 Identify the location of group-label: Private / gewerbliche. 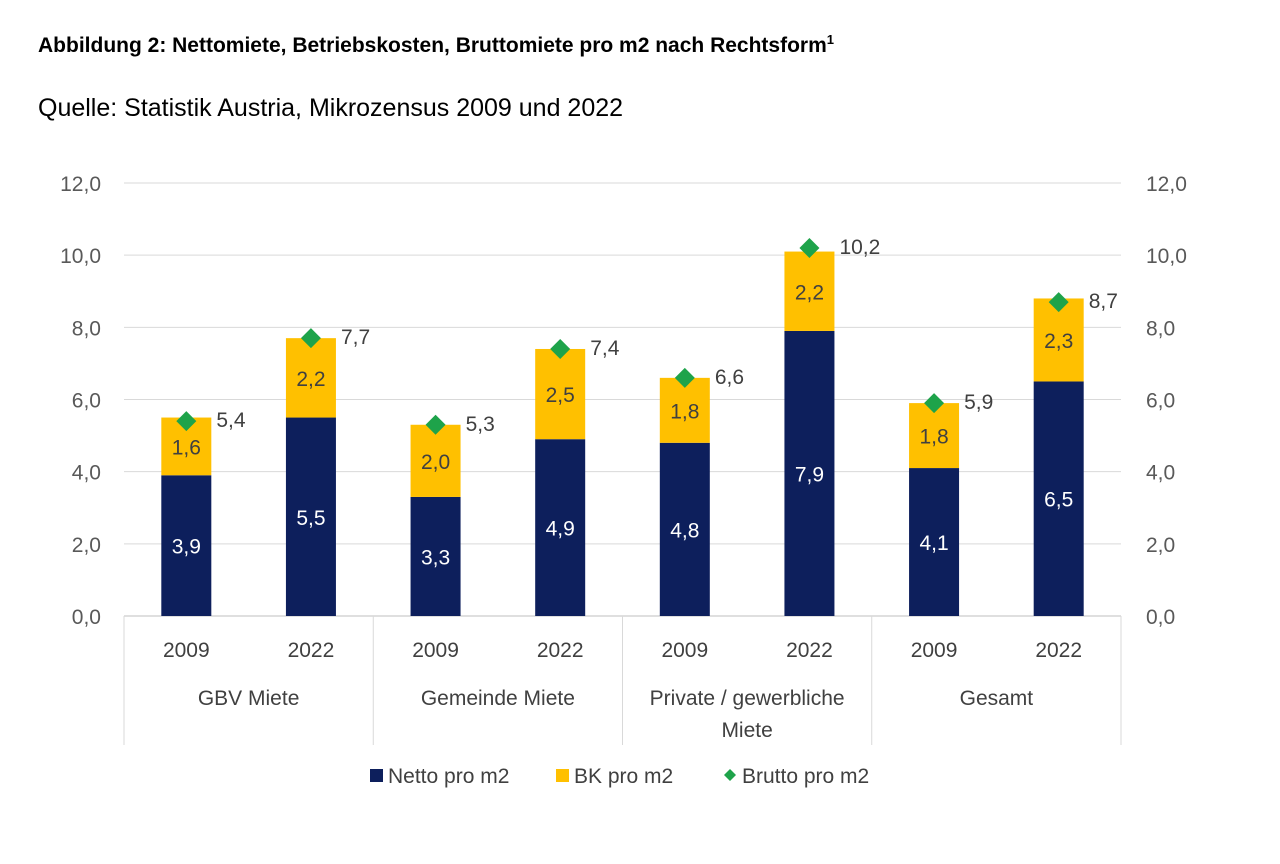
(747, 698).